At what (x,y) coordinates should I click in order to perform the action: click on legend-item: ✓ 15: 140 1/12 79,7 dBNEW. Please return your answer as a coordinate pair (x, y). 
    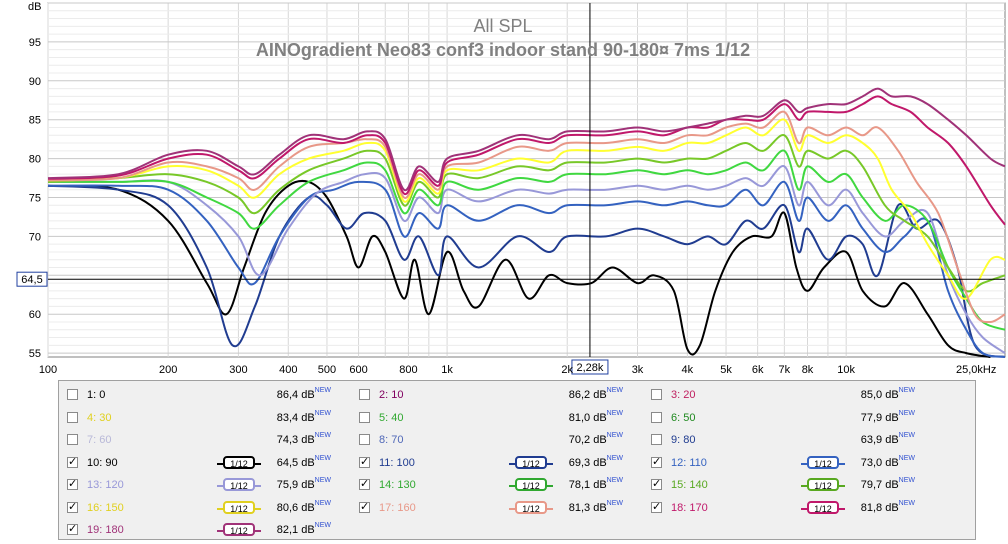
    Looking at the image, I should click on (794, 487).